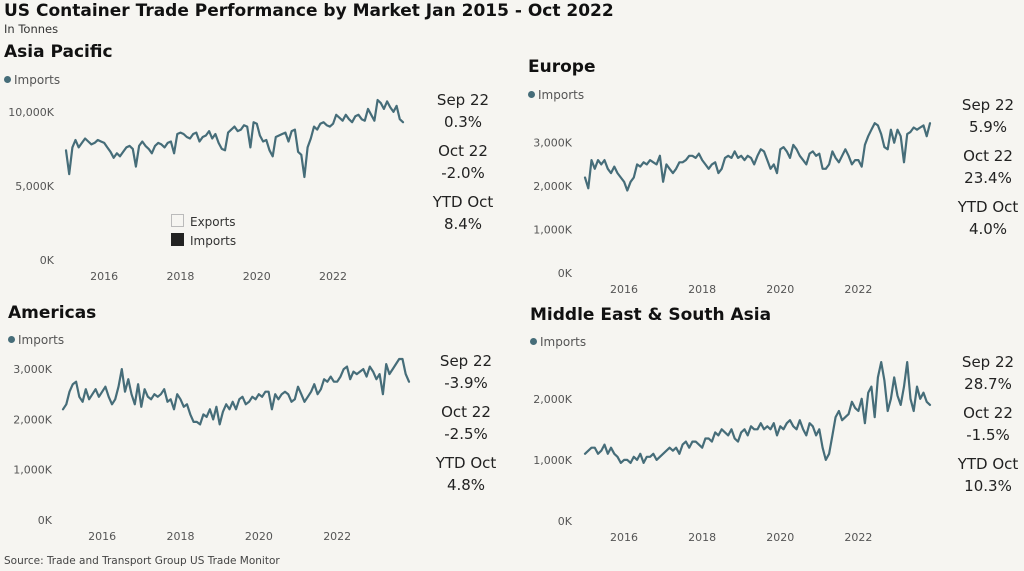 This screenshot has height=571, width=1024. I want to click on stat-value: 23.4%, so click(988, 178).